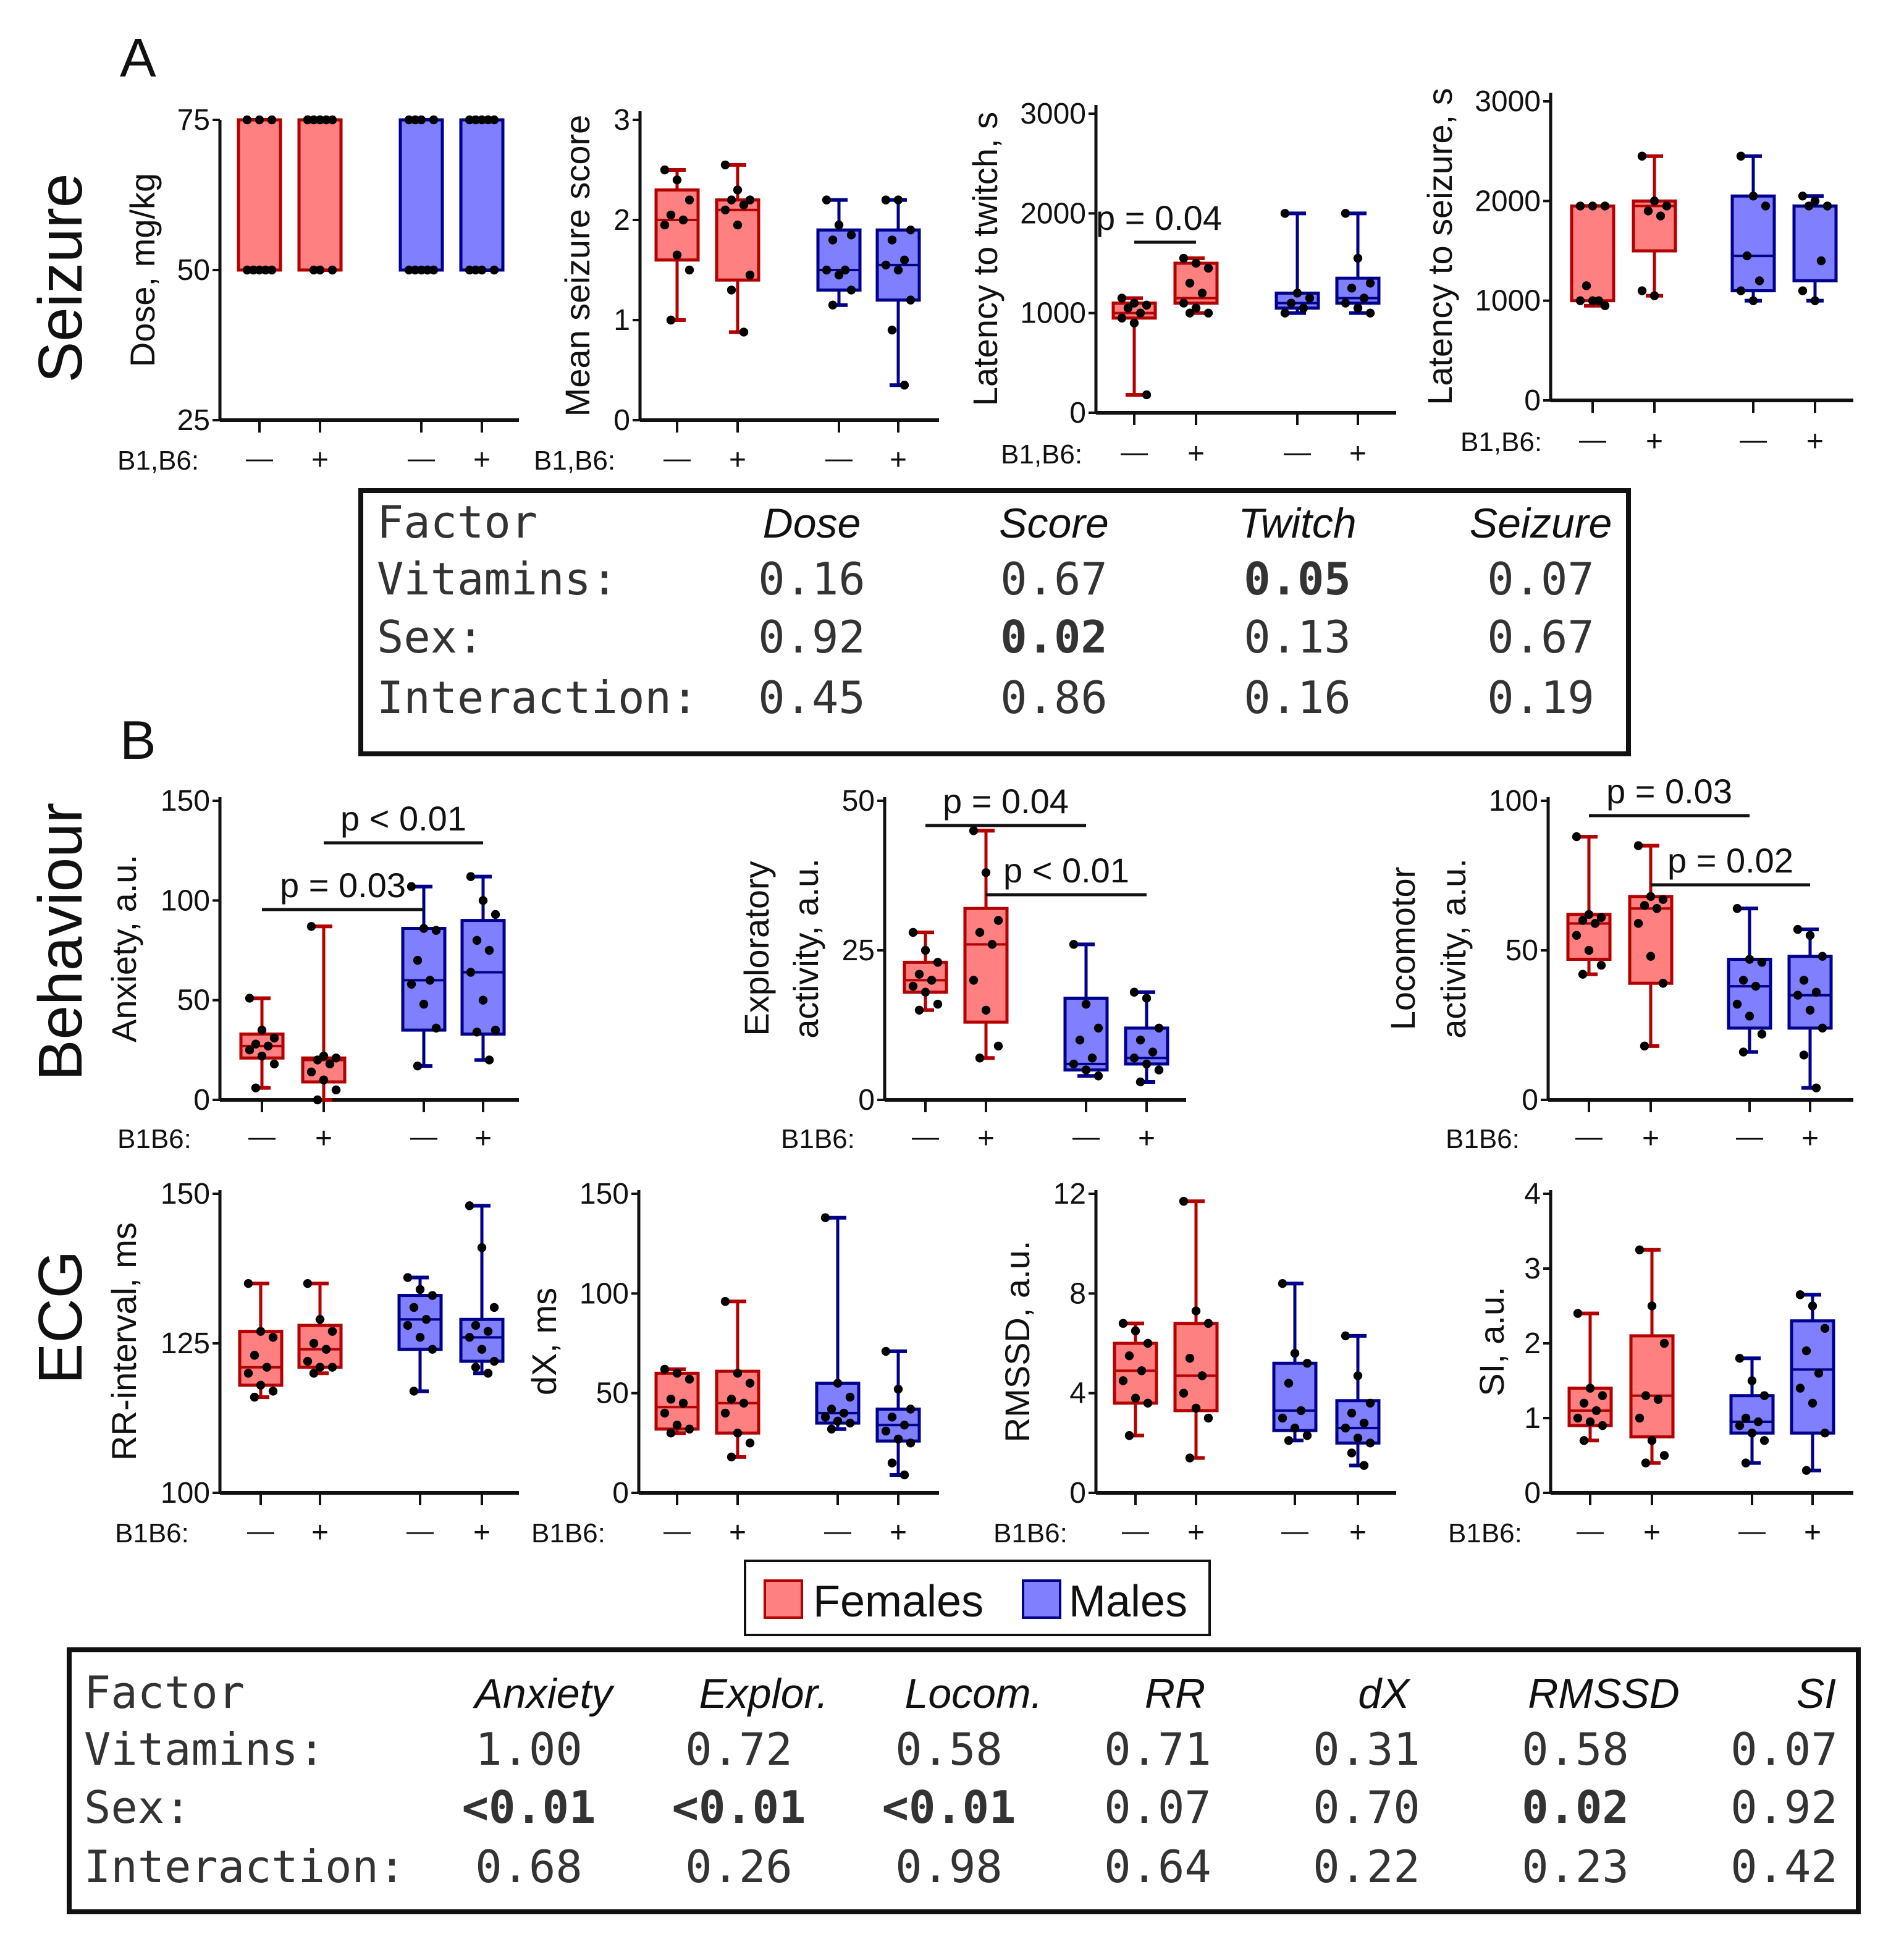  What do you see at coordinates (1053, 313) in the screenshot?
I see `y-tick-label: 1000` at bounding box center [1053, 313].